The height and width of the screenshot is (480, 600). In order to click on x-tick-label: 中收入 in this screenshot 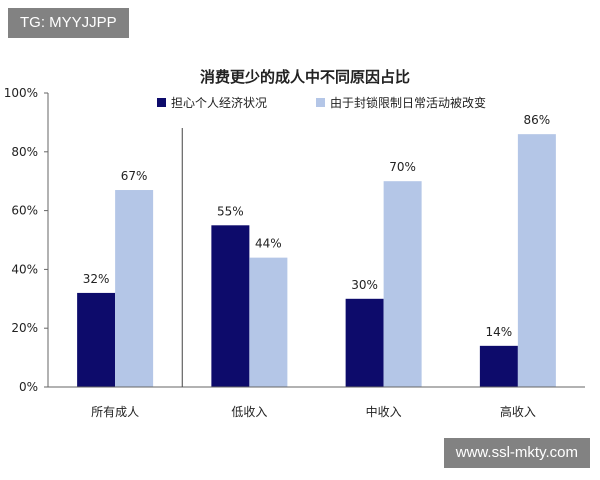, I will do `click(384, 411)`.